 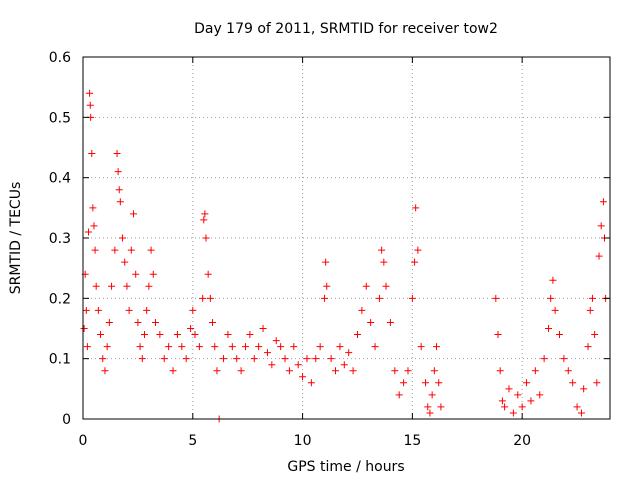 I want to click on x-tick-label: 5, so click(x=192, y=441).